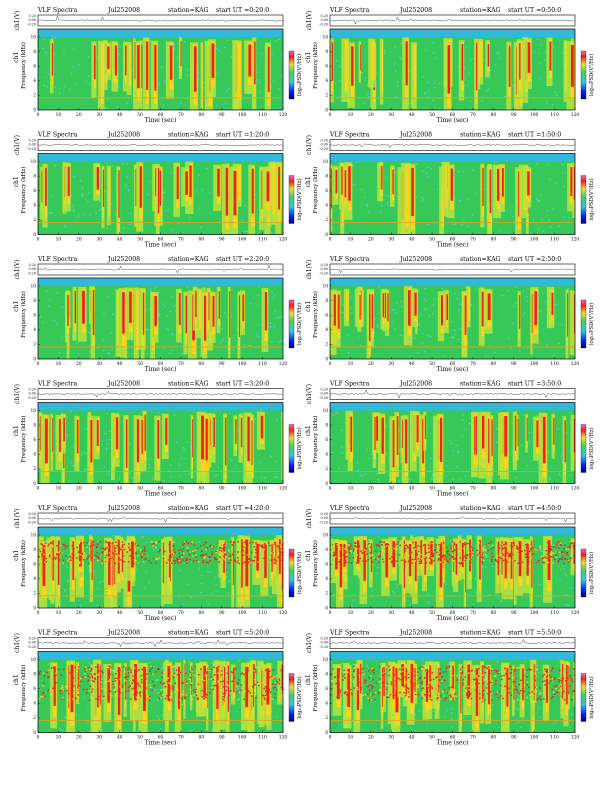 This screenshot has width=612, height=792. What do you see at coordinates (391, 240) in the screenshot?
I see `x-tick-label: 30` at bounding box center [391, 240].